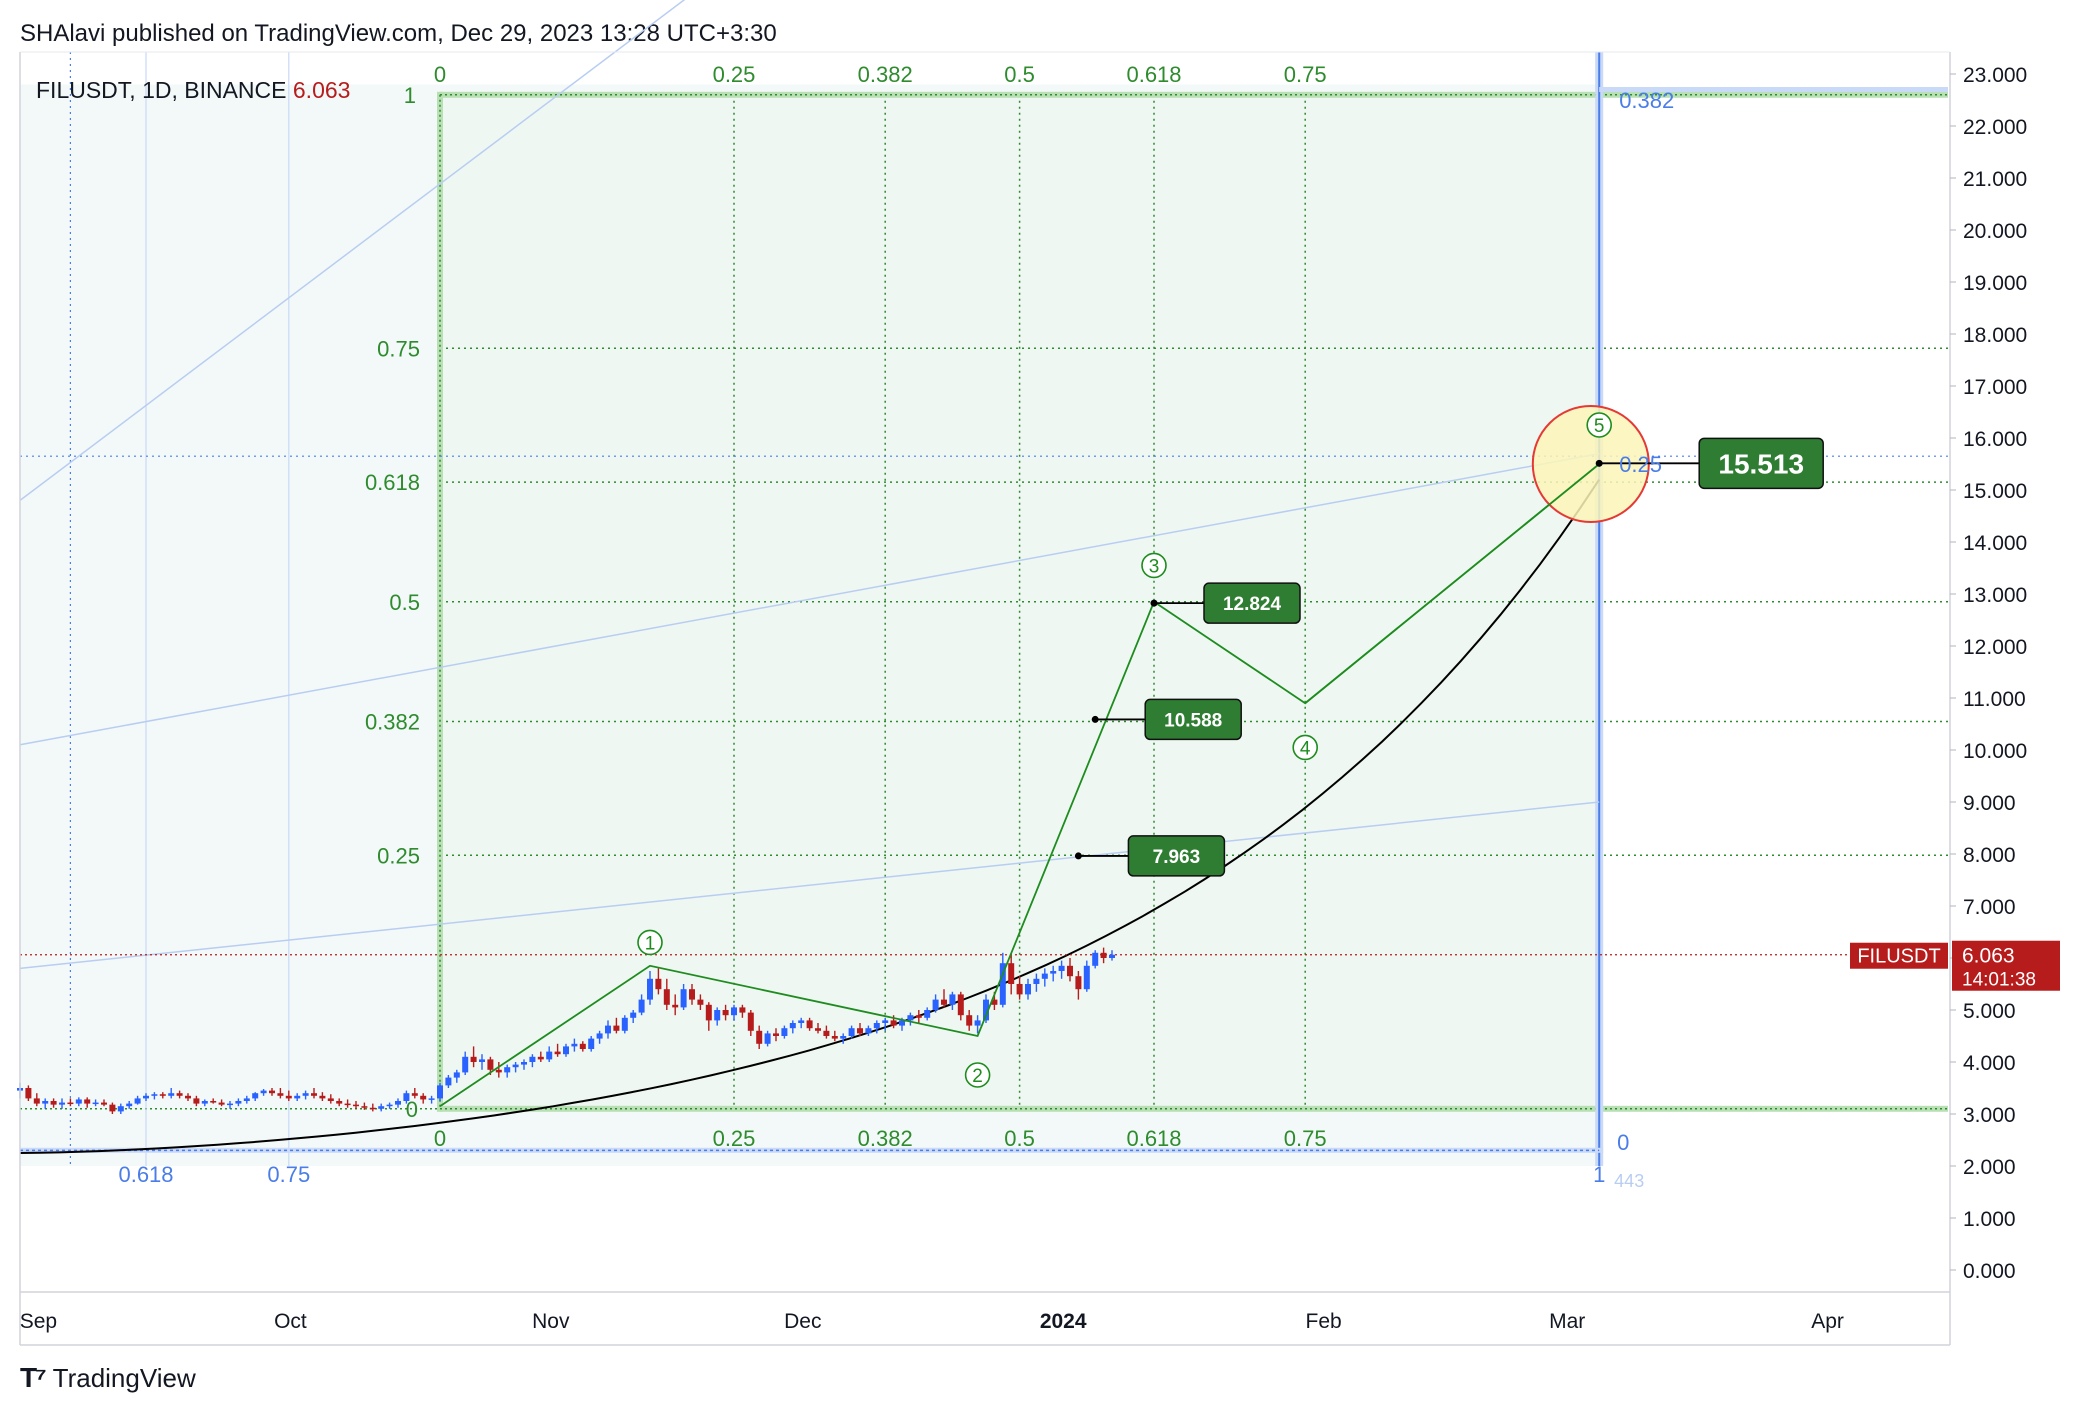  Describe the element at coordinates (1827, 1321) in the screenshot. I see `x-tick-label: Apr` at that location.